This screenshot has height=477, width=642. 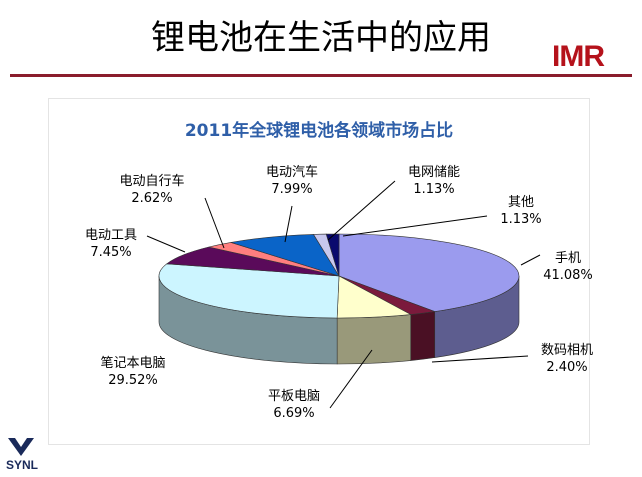 What do you see at coordinates (22, 465) in the screenshot?
I see `synl-logo-text: SYNL` at bounding box center [22, 465].